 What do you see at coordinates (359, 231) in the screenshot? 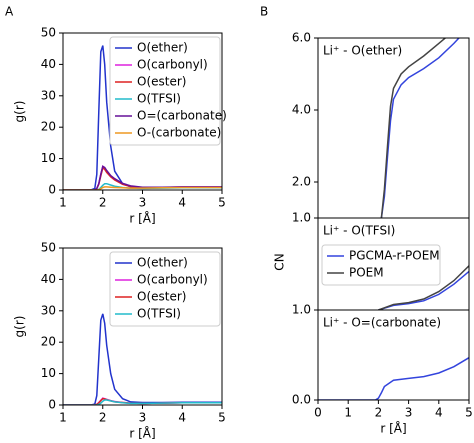
I see `annotation: Li⁺ - O(TFSI)` at bounding box center [359, 231].